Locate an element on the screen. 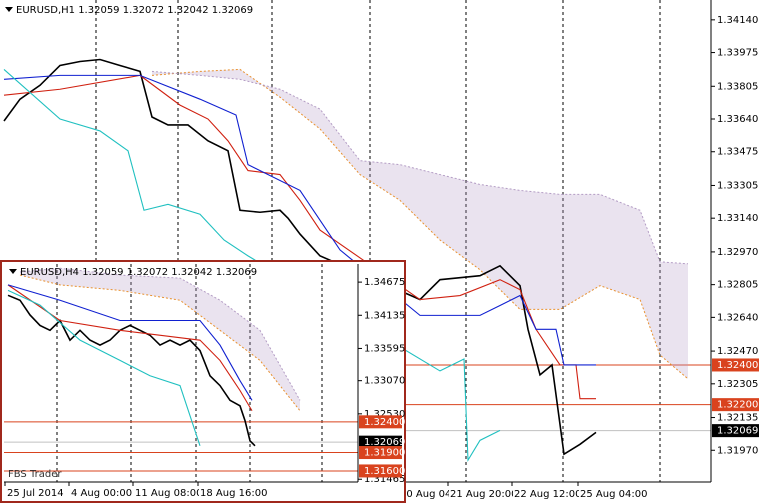 This screenshot has height=504, width=760. y-tick-label: 1.32135 is located at coordinates (737, 418).